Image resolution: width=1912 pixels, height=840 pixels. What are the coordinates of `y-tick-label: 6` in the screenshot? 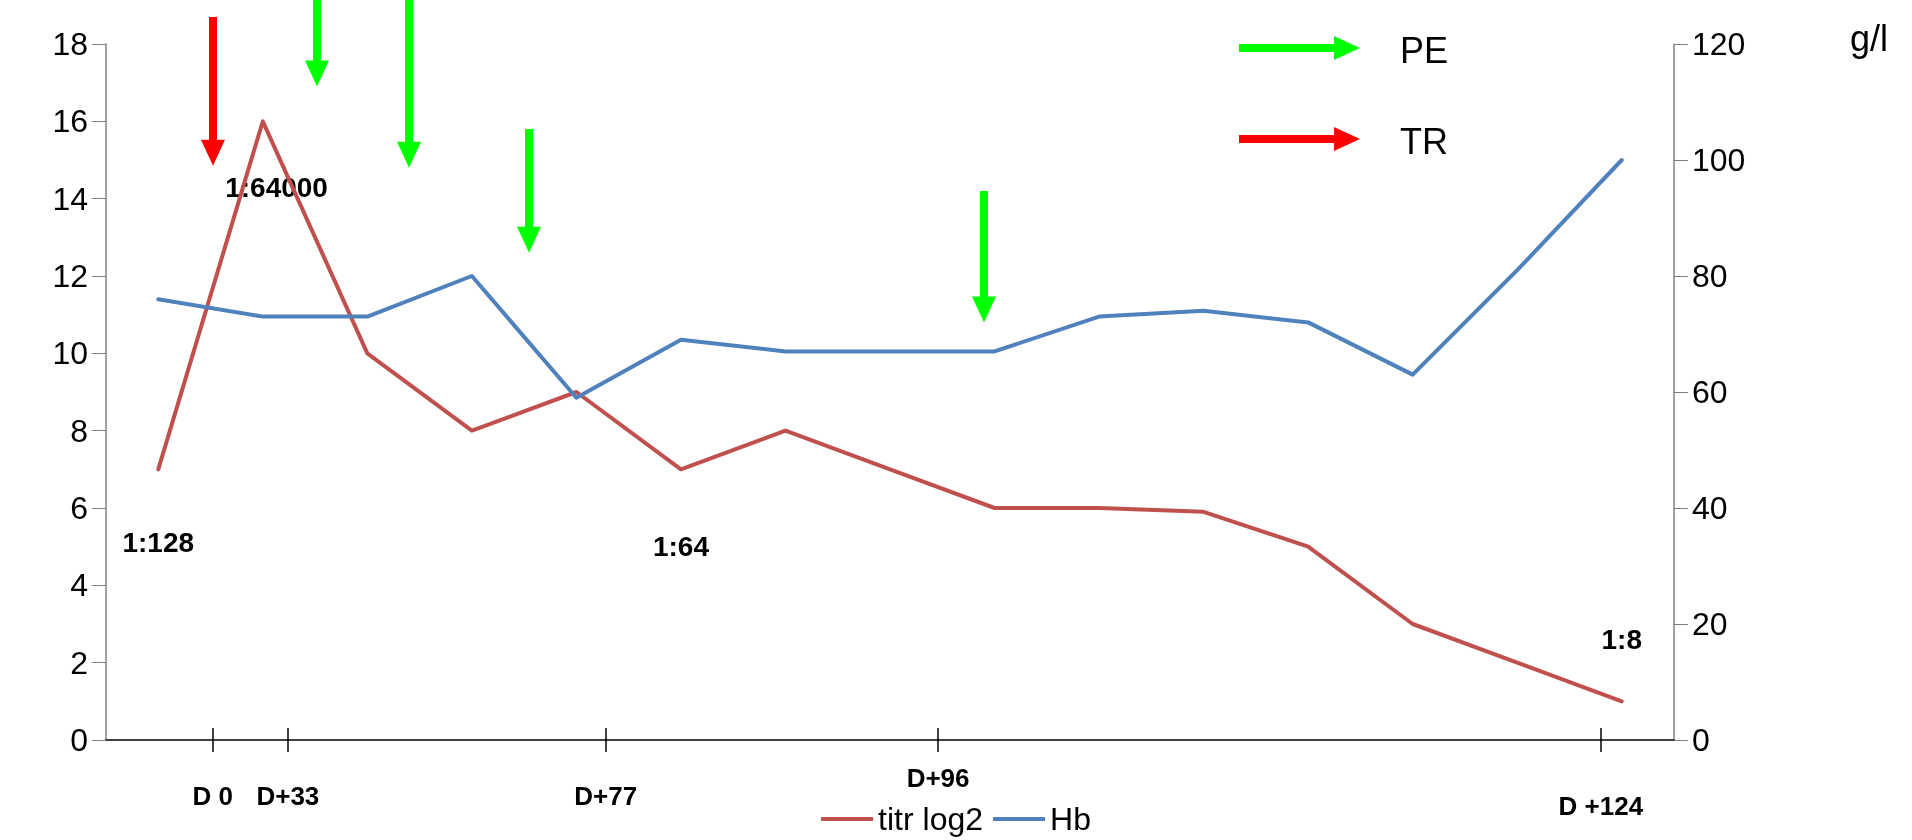 It's located at (79, 508).